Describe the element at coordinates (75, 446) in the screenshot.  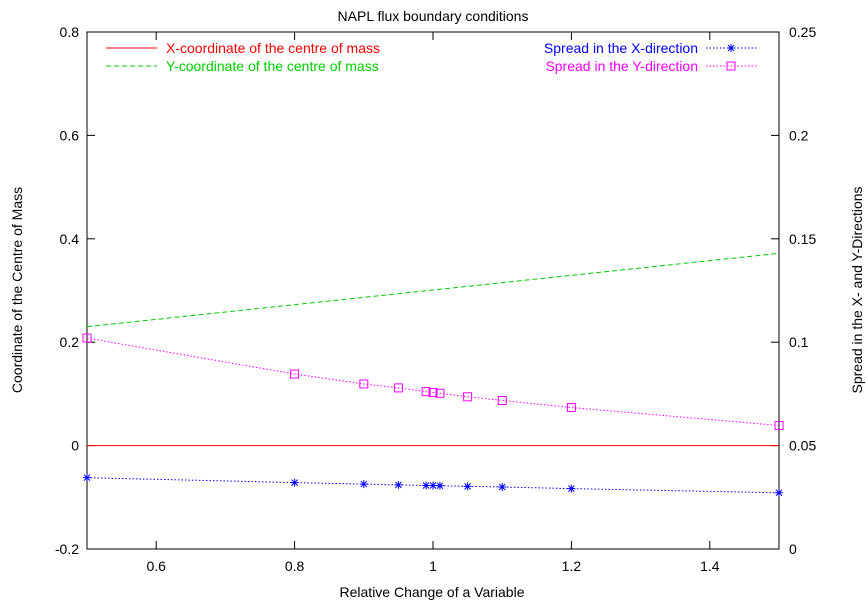
I see `y-tick-label: 0` at that location.